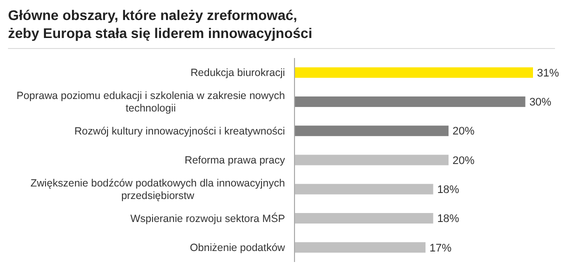 The height and width of the screenshot is (265, 585). I want to click on y-tick-label: Obniżenie podatków, so click(238, 248).